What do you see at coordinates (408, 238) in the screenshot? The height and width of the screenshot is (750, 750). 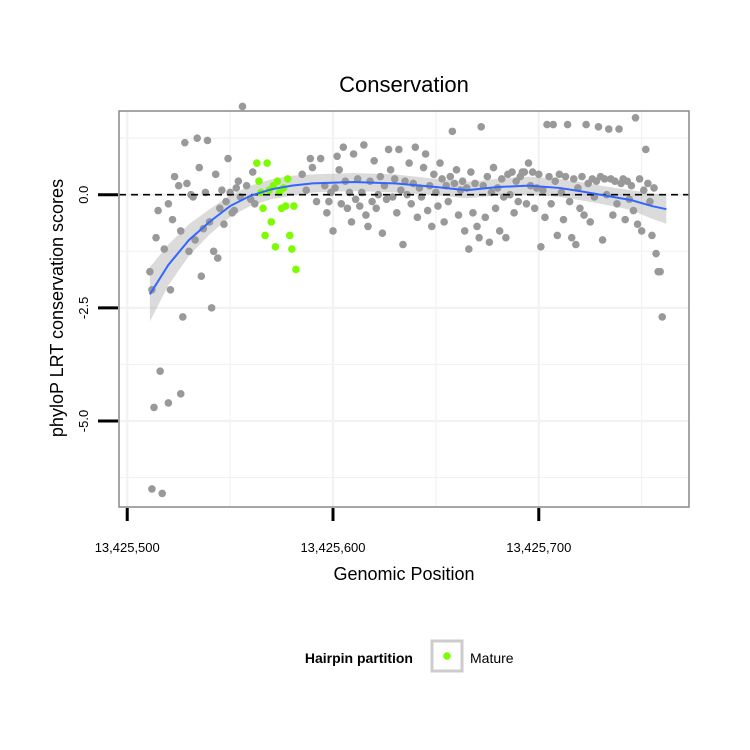 I see `smooth-line` at bounding box center [408, 238].